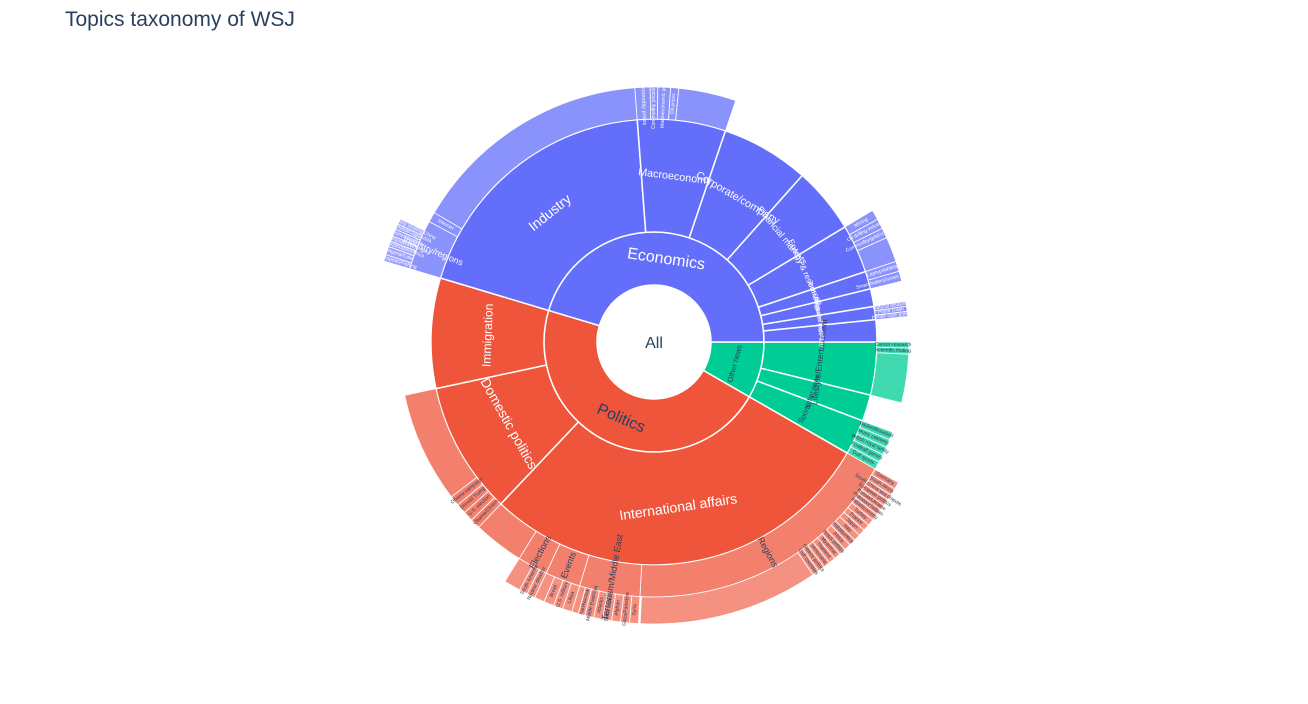  What do you see at coordinates (180, 19) in the screenshot?
I see `chart-title: Topics taxonomy of WSJ` at bounding box center [180, 19].